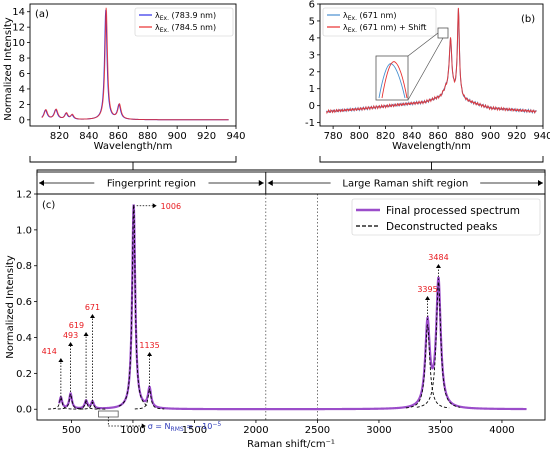 The height and width of the screenshot is (462, 550). I want to click on peak-annotation-label: 3484, so click(438, 257).